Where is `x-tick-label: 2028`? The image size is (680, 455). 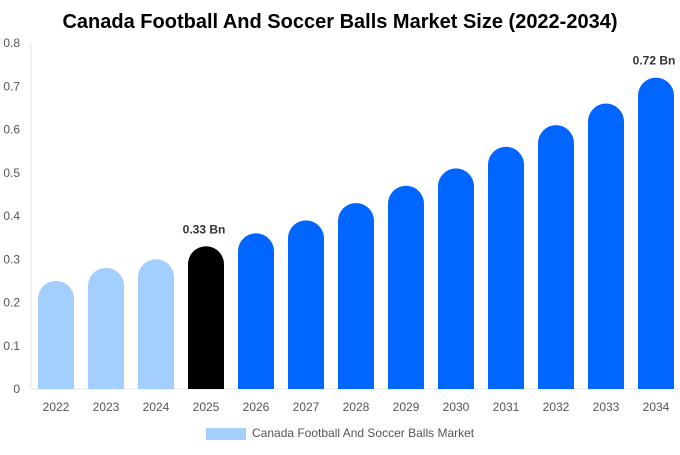 x-tick-label: 2028 is located at coordinates (356, 407).